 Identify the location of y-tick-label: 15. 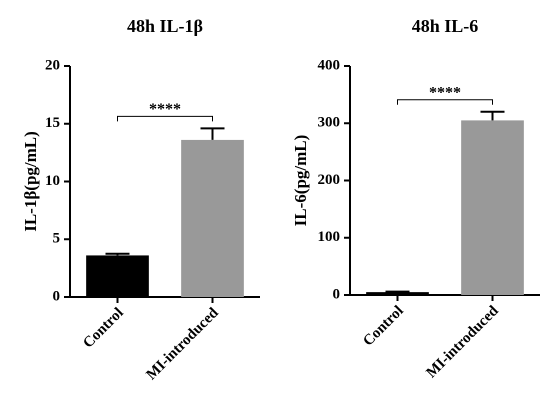
(52, 123).